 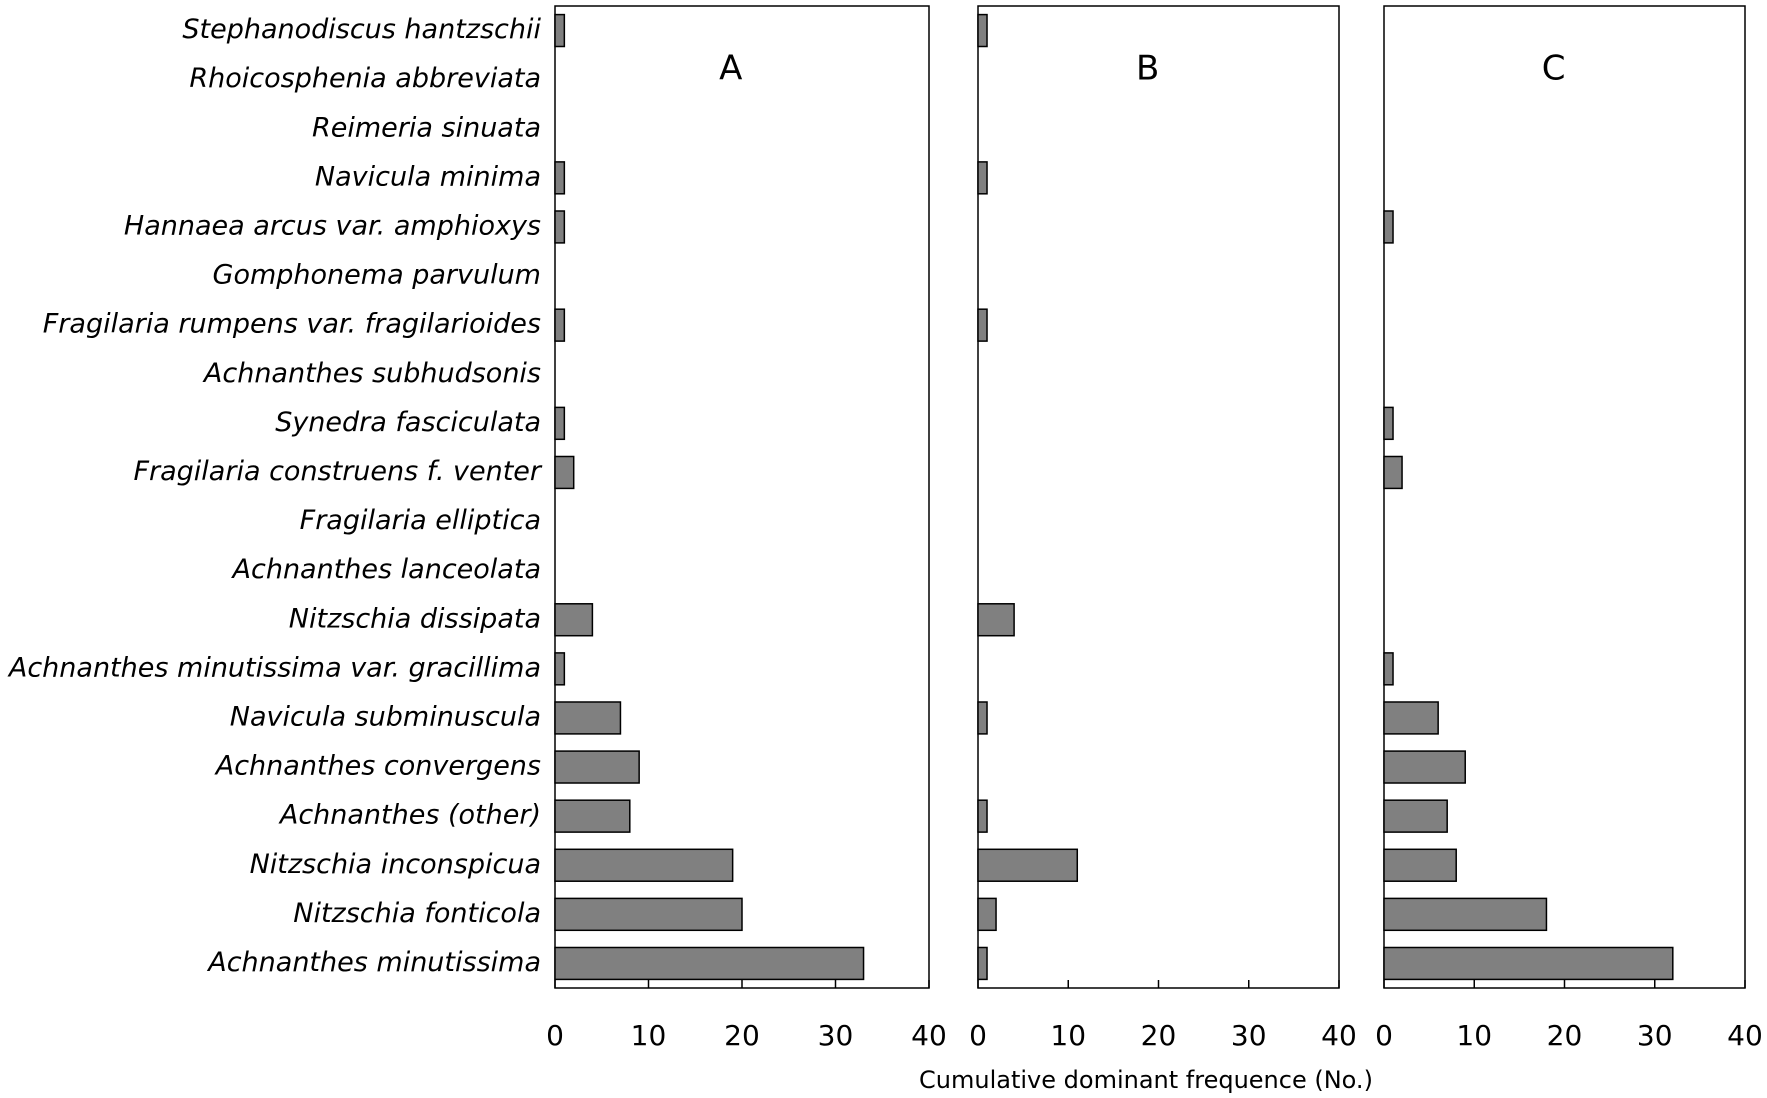 What do you see at coordinates (395, 864) in the screenshot?
I see `category-label: Nitzschia inconspicua` at bounding box center [395, 864].